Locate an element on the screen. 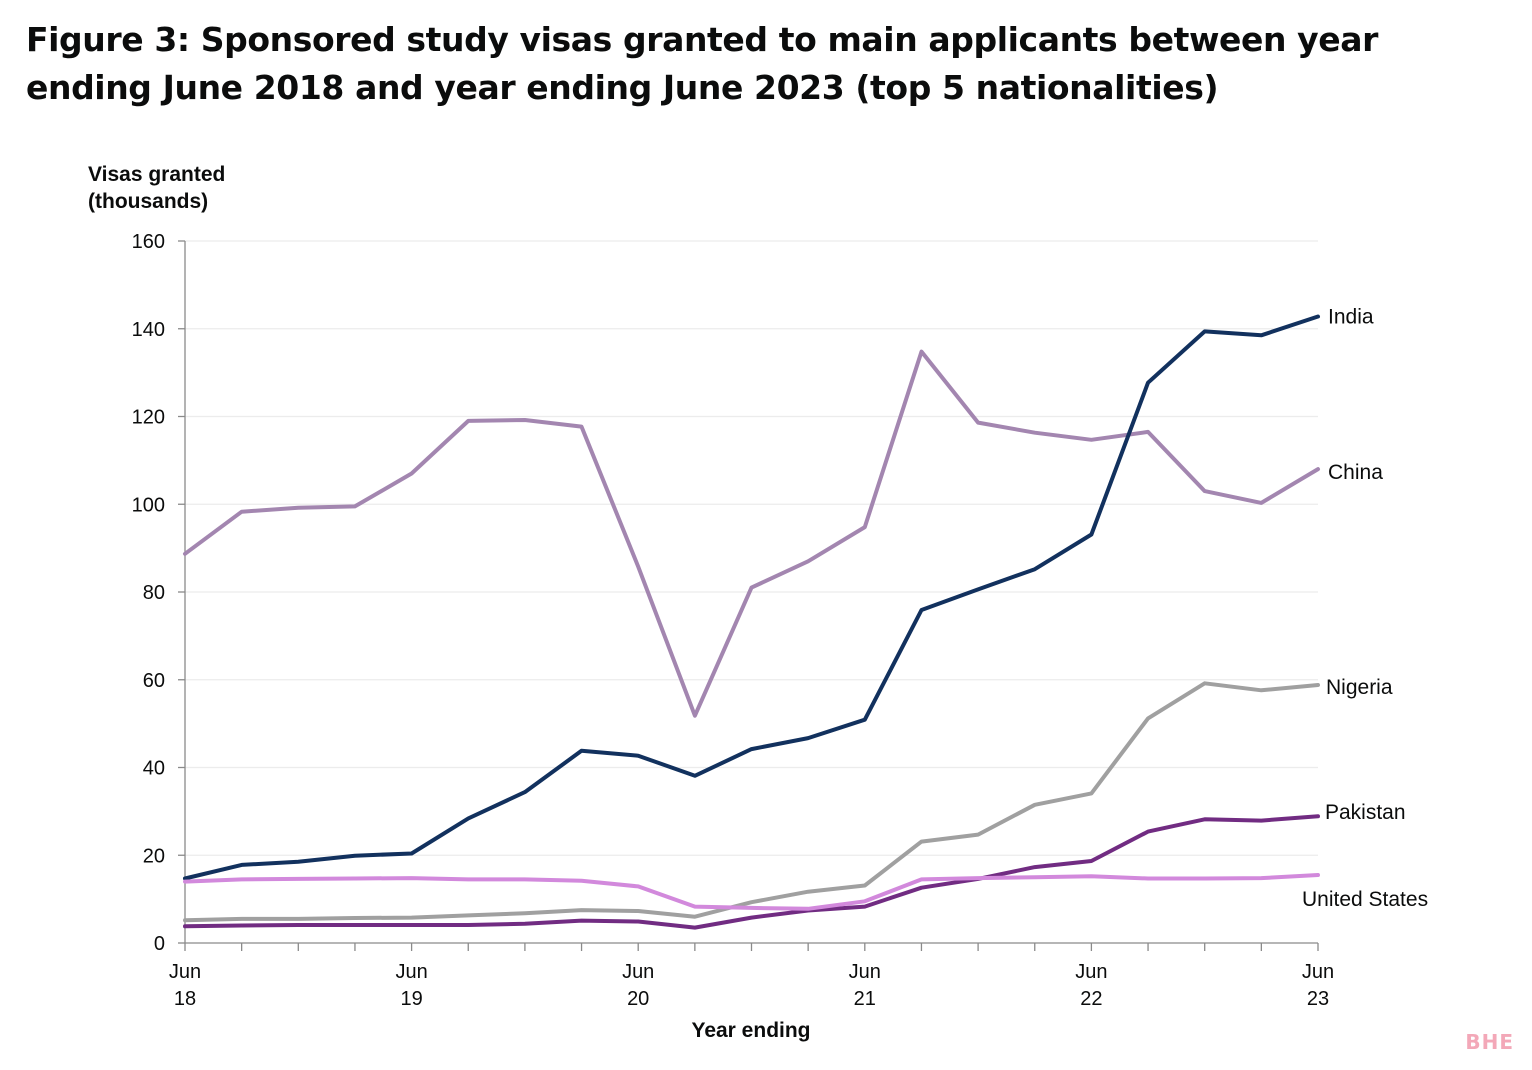  series-line-pakistan is located at coordinates (751, 872).